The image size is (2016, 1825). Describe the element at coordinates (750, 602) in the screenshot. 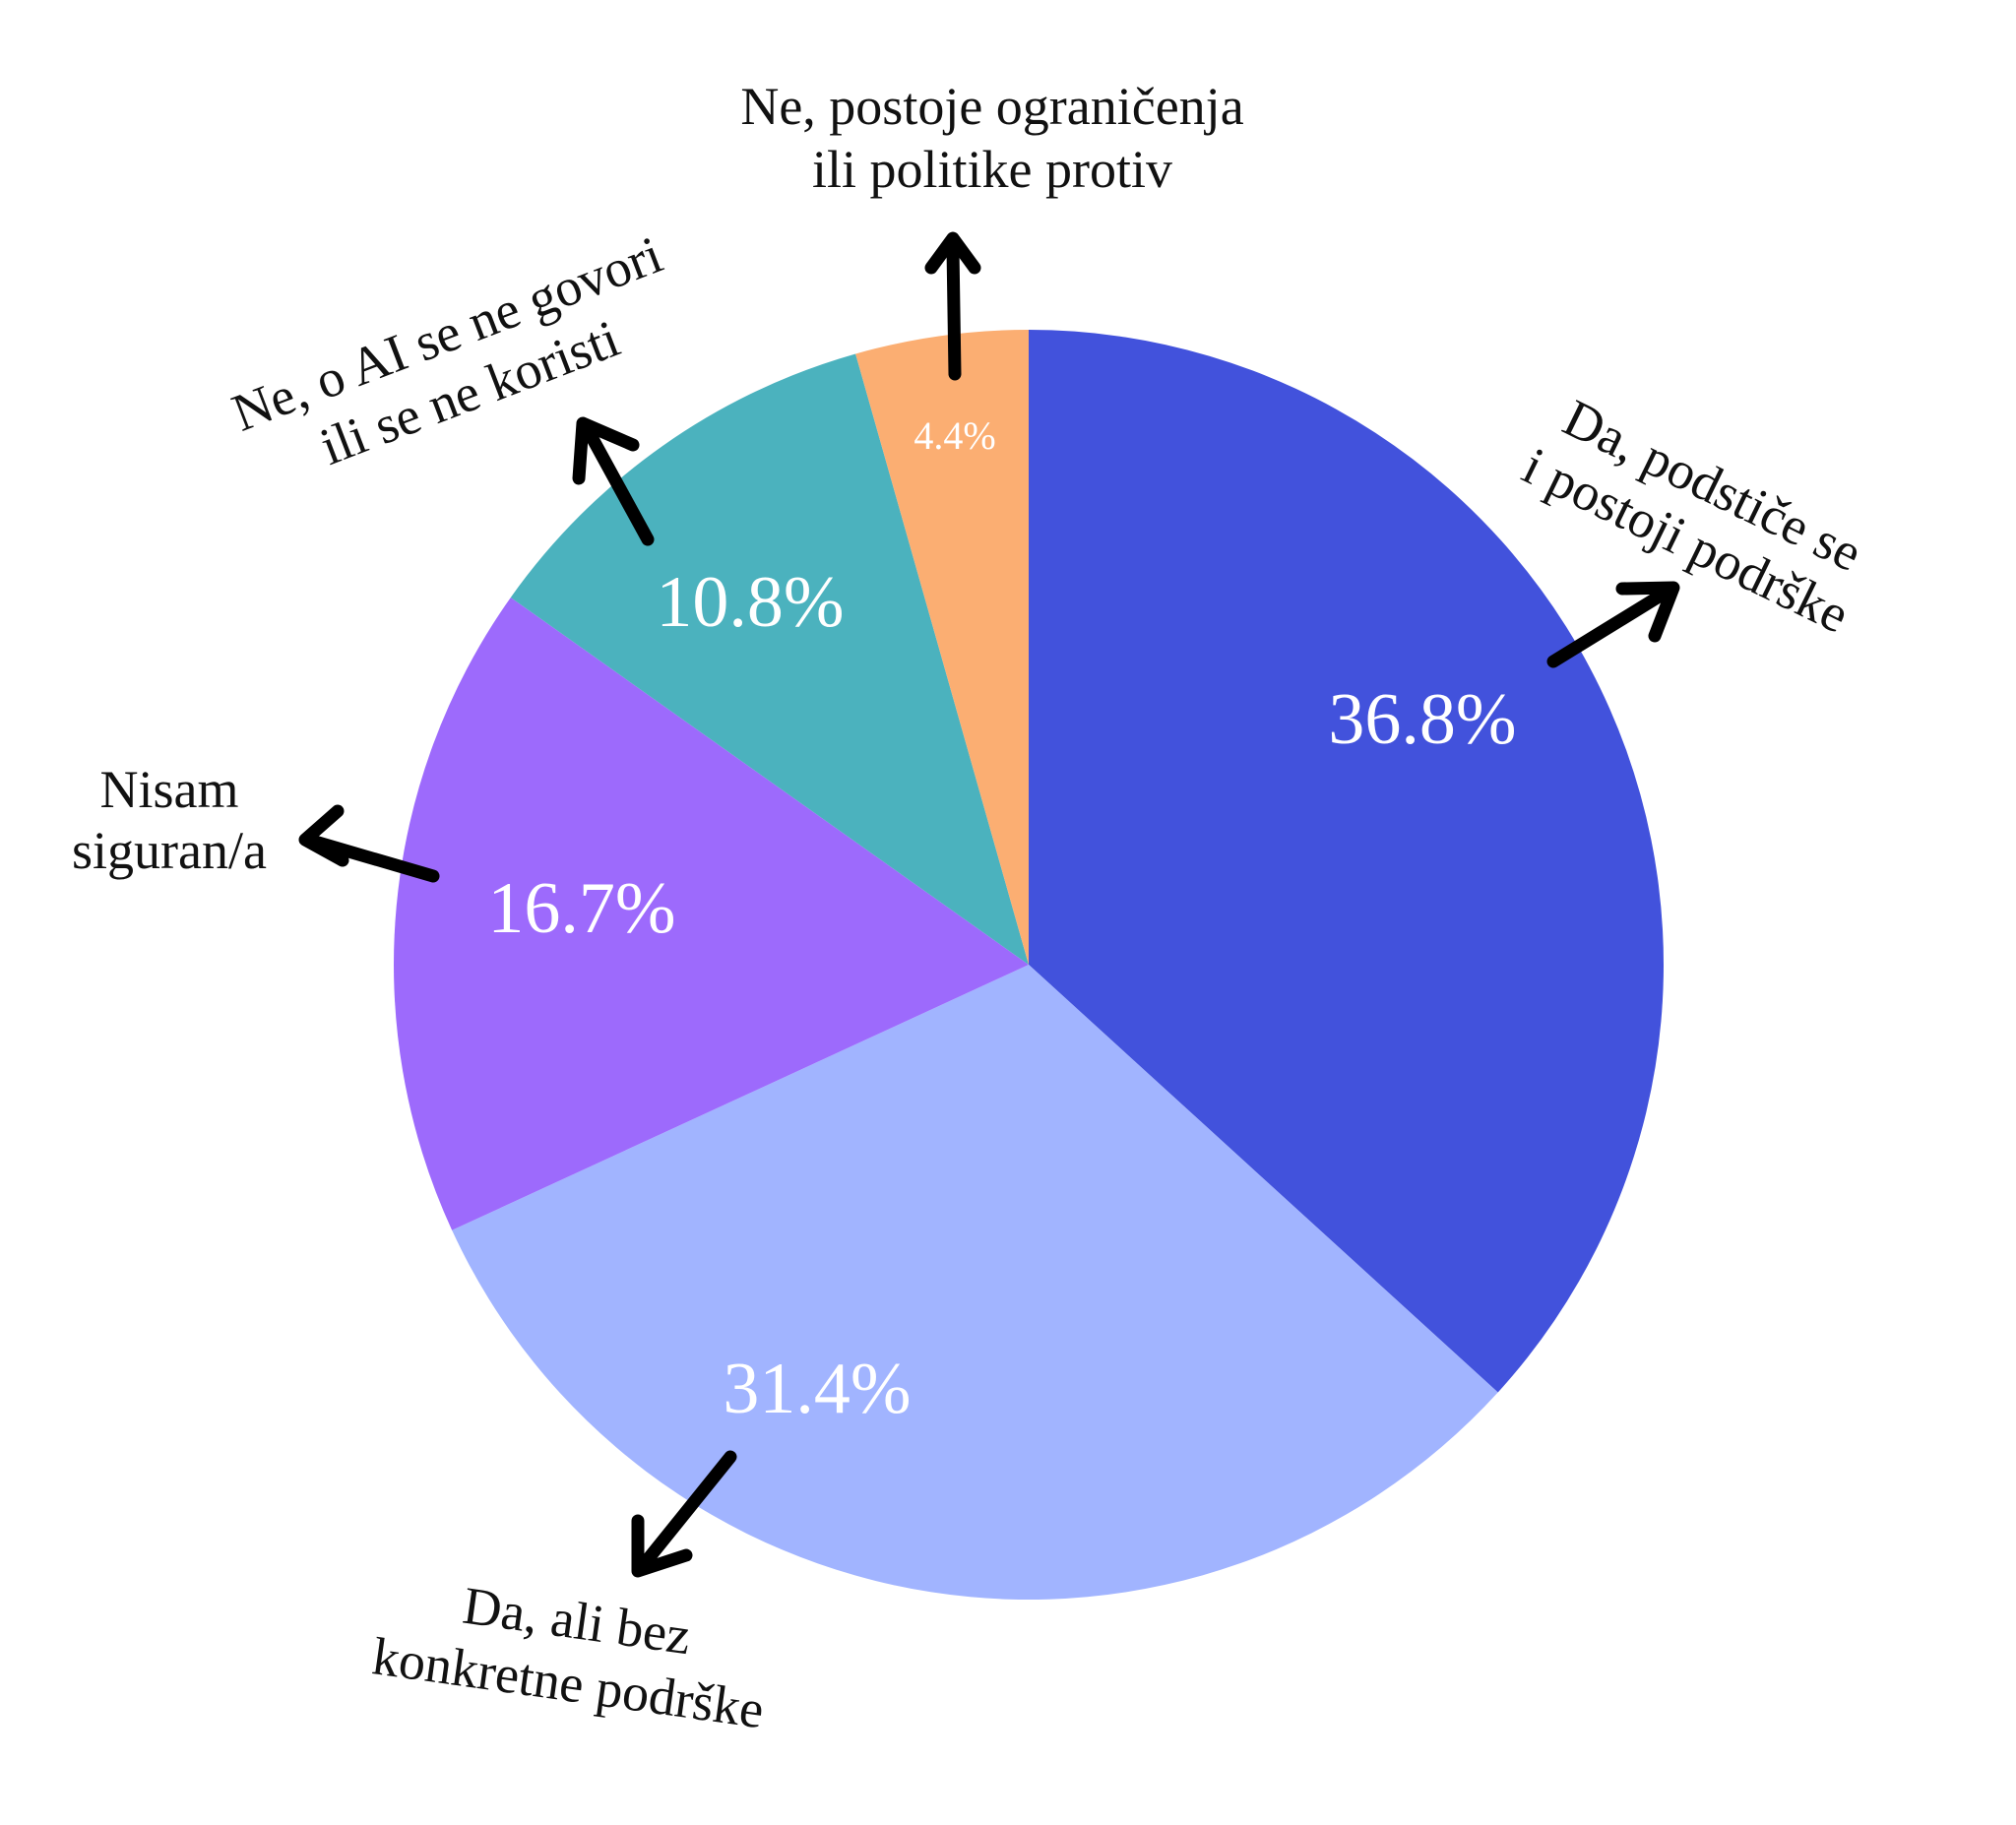

I see `value-label-slice-4: 10.8%` at that location.